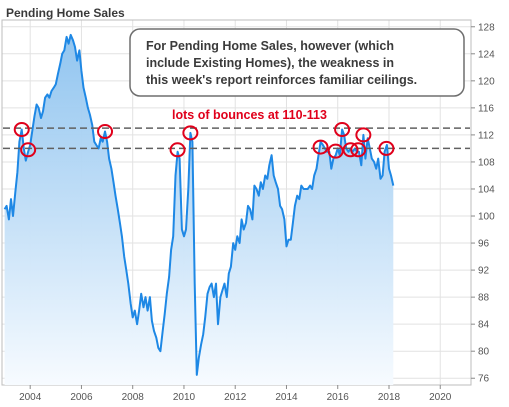  Describe the element at coordinates (270, 46) in the screenshot. I see `callout-line-1: For Pending Home Sales, however (which` at that location.